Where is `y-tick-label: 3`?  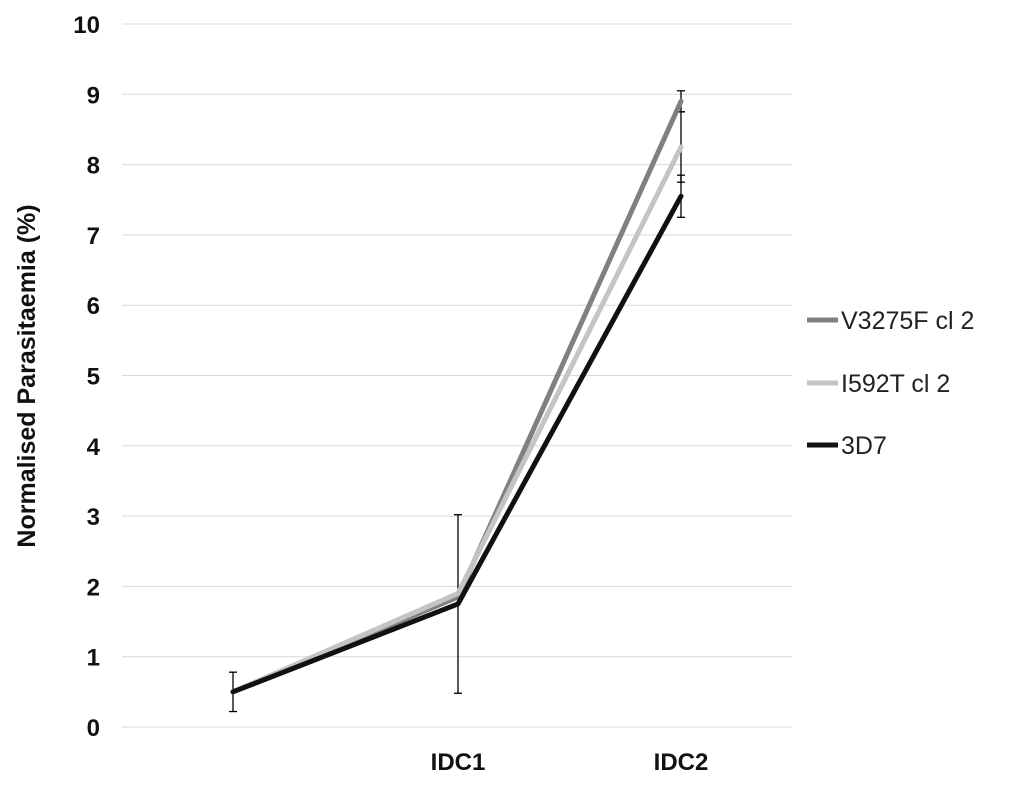 y-tick-label: 3 is located at coordinates (93, 517).